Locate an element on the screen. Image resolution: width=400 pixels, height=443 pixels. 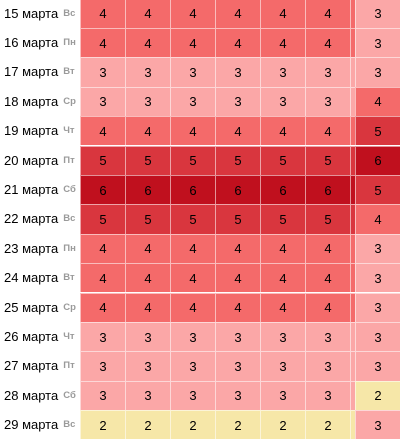
row-label: 16 марта Пн is located at coordinates (40, 42).